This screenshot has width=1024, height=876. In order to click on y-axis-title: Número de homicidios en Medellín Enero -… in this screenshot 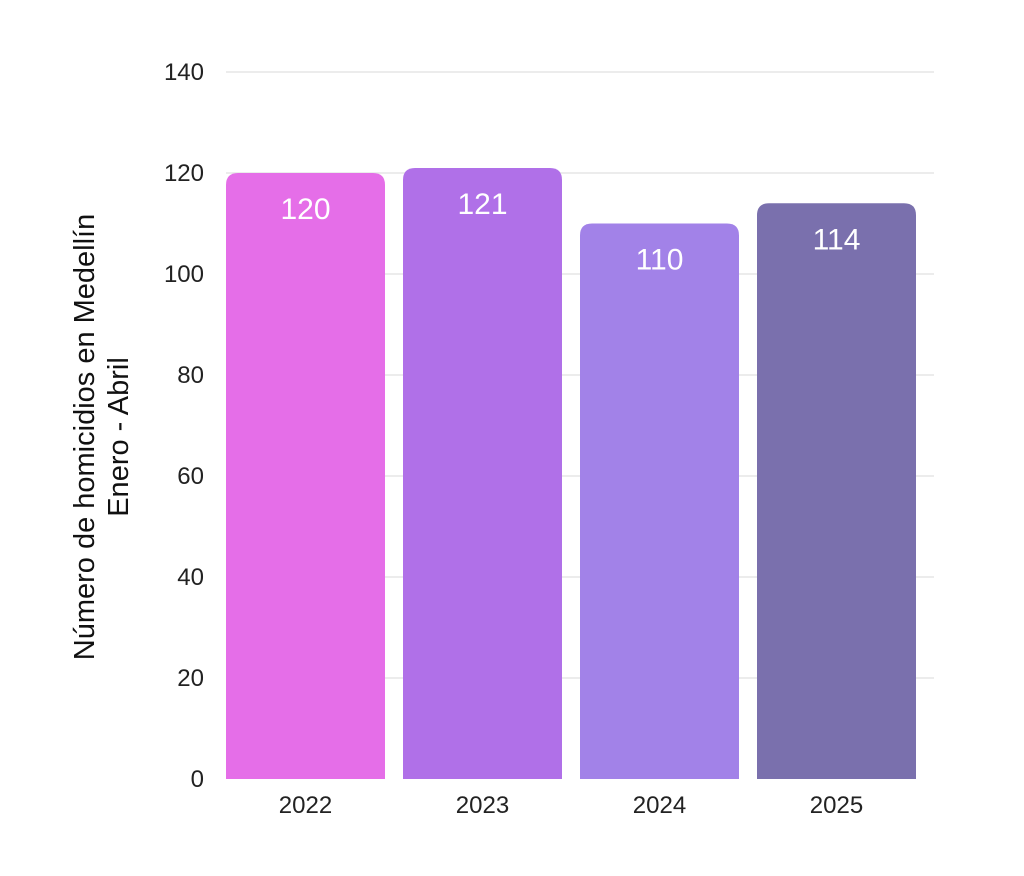, I will do `click(102, 437)`.